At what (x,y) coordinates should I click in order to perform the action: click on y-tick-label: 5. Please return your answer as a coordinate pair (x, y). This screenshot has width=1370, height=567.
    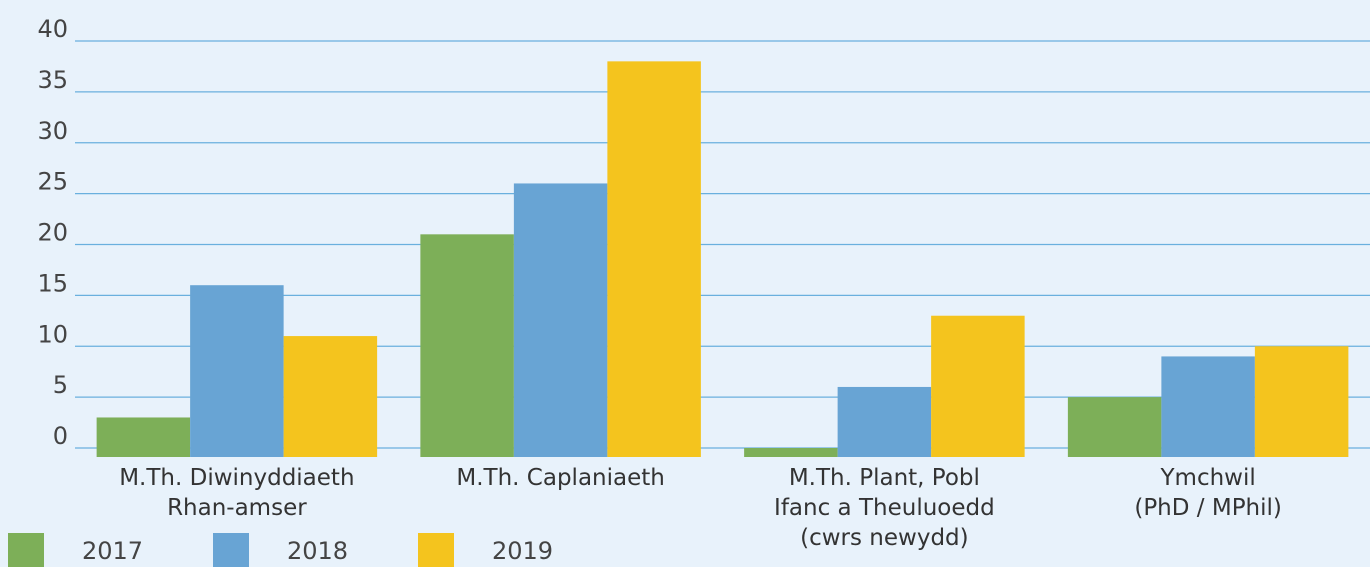
    Looking at the image, I should click on (60, 385).